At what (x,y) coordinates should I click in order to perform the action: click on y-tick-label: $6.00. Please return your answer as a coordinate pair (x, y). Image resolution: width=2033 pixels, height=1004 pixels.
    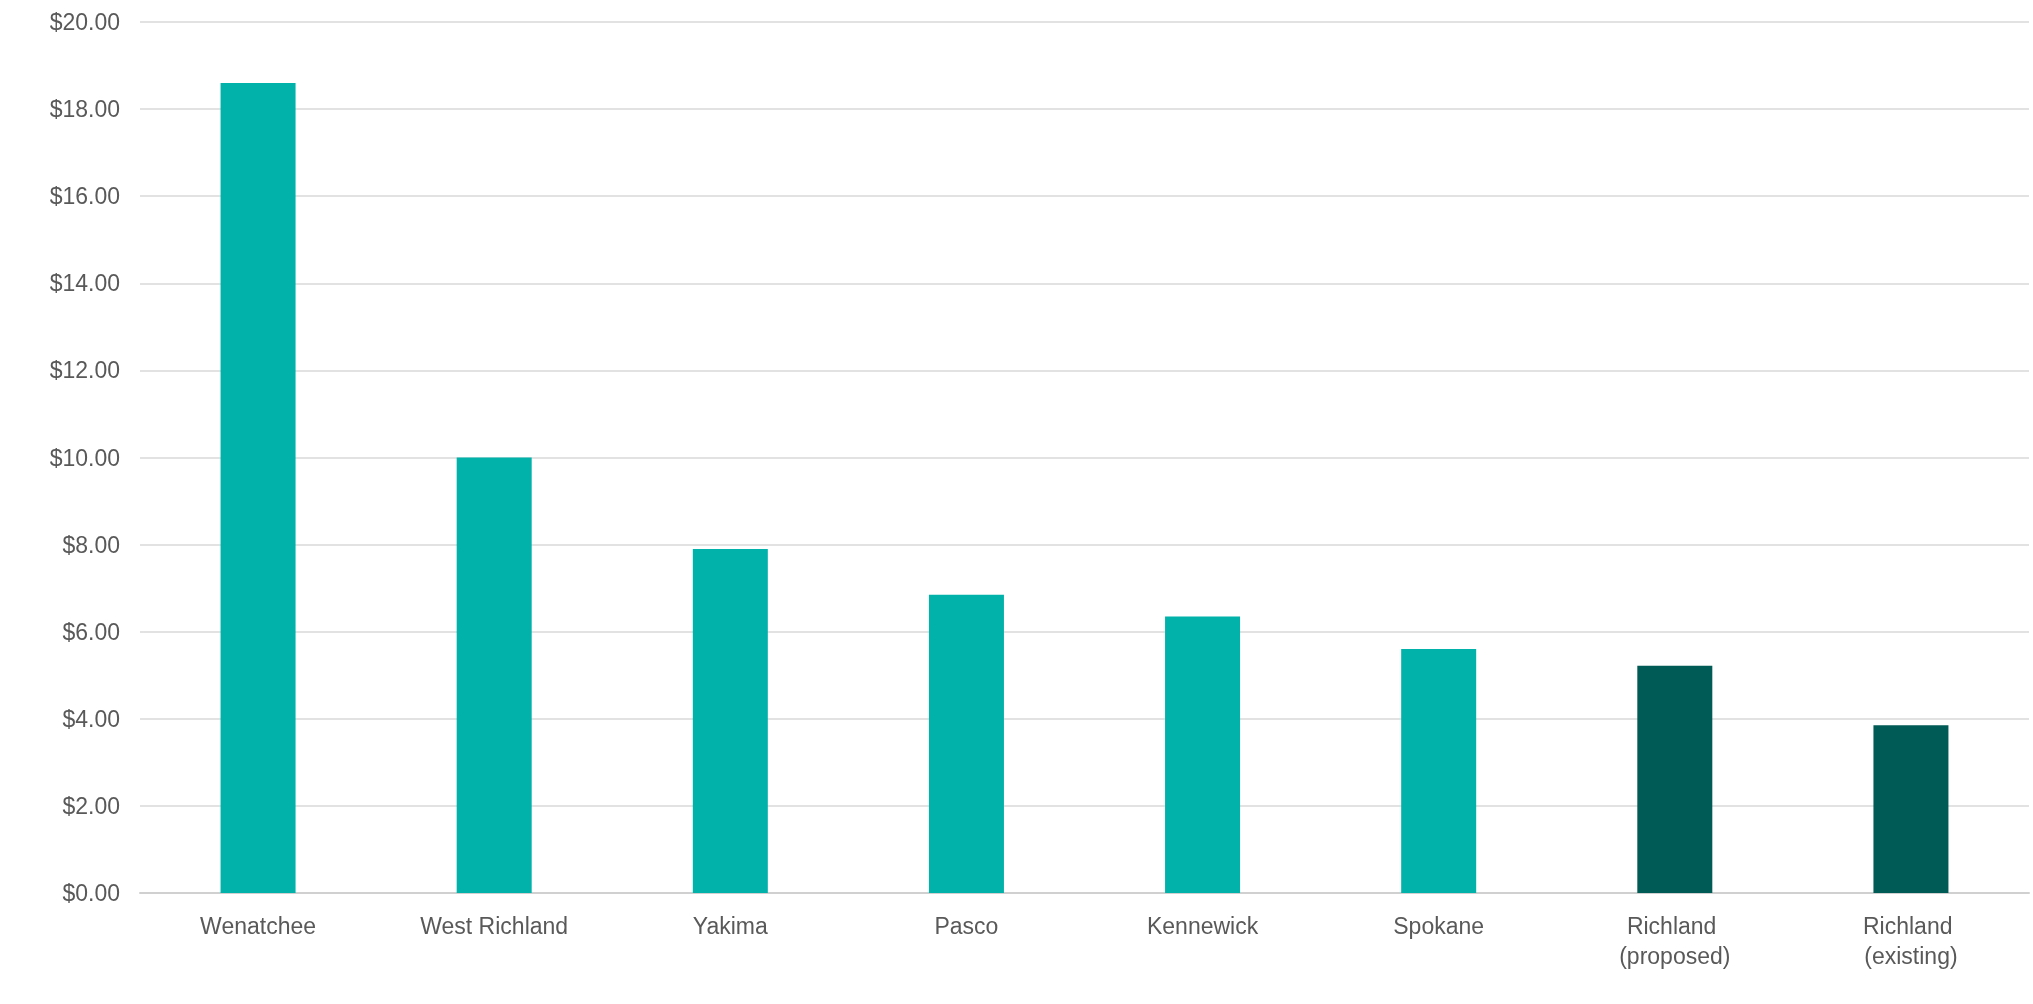
    Looking at the image, I should click on (91, 631).